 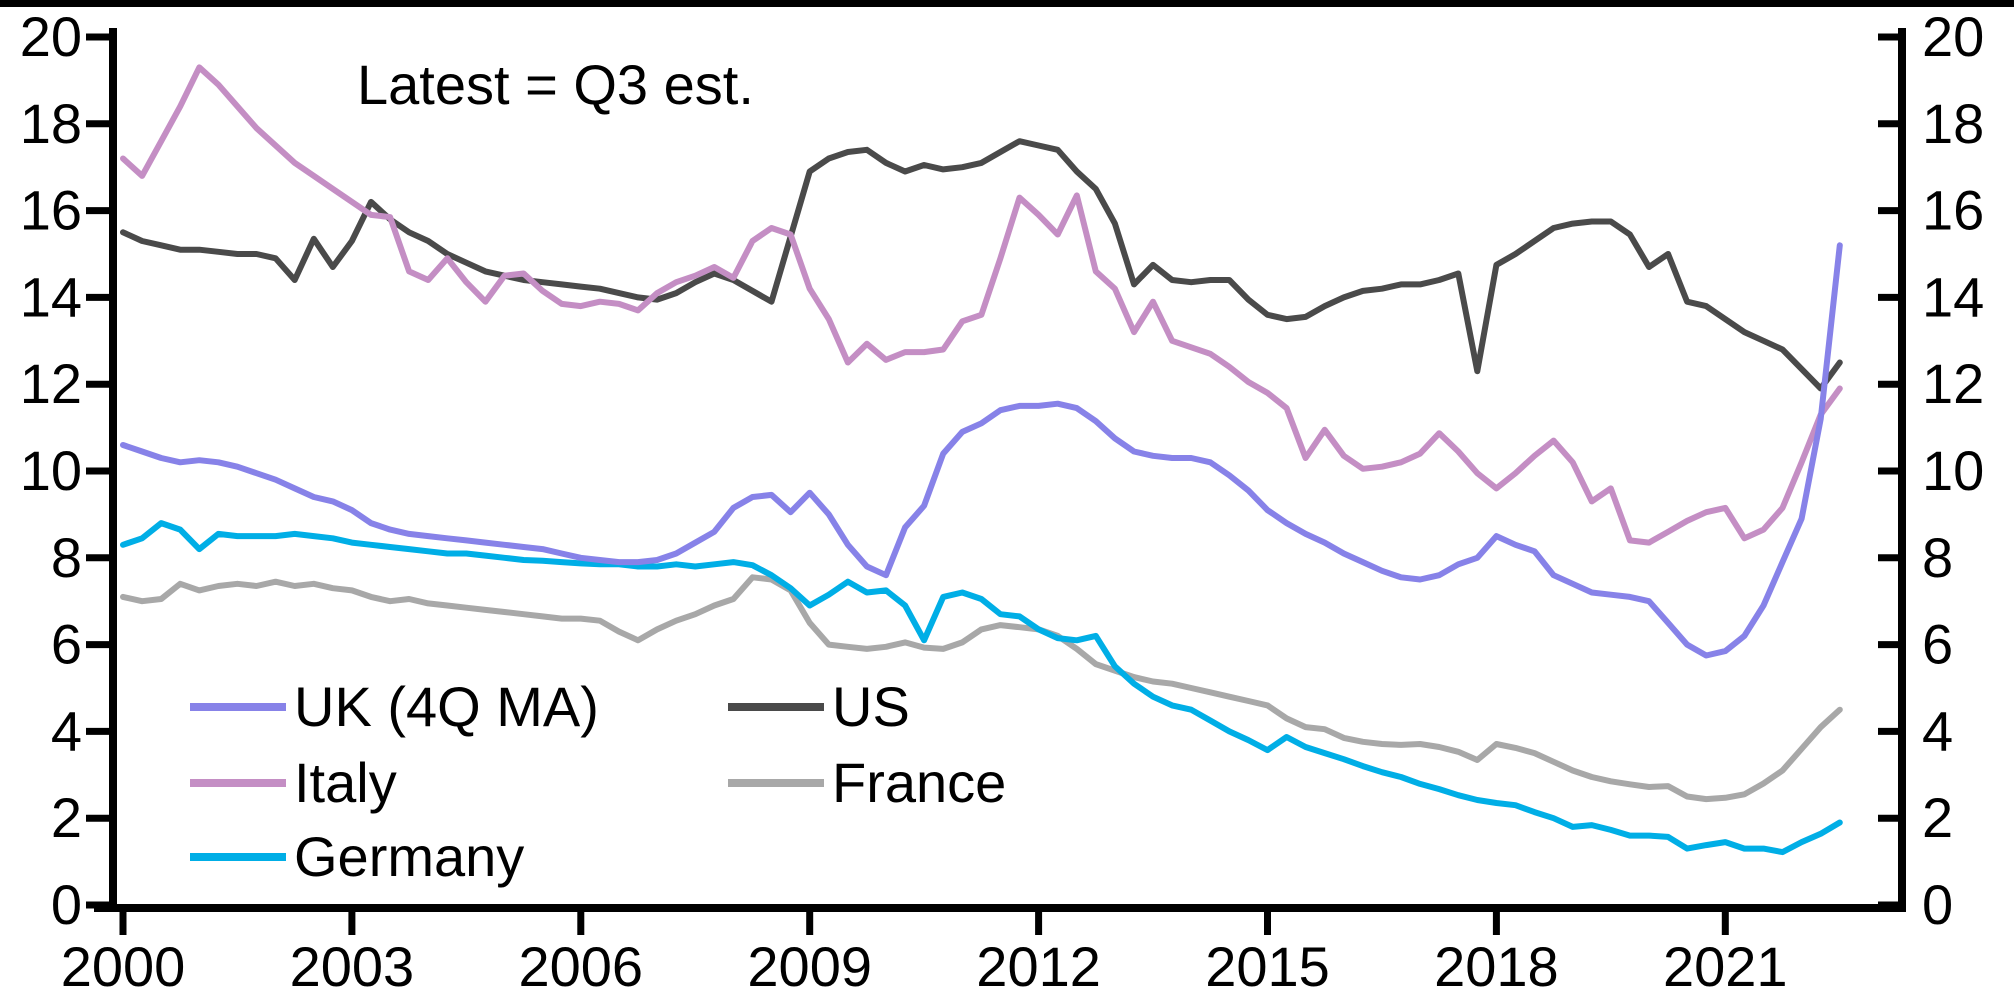 I want to click on x-axis-label: 2015, so click(x=1267, y=966).